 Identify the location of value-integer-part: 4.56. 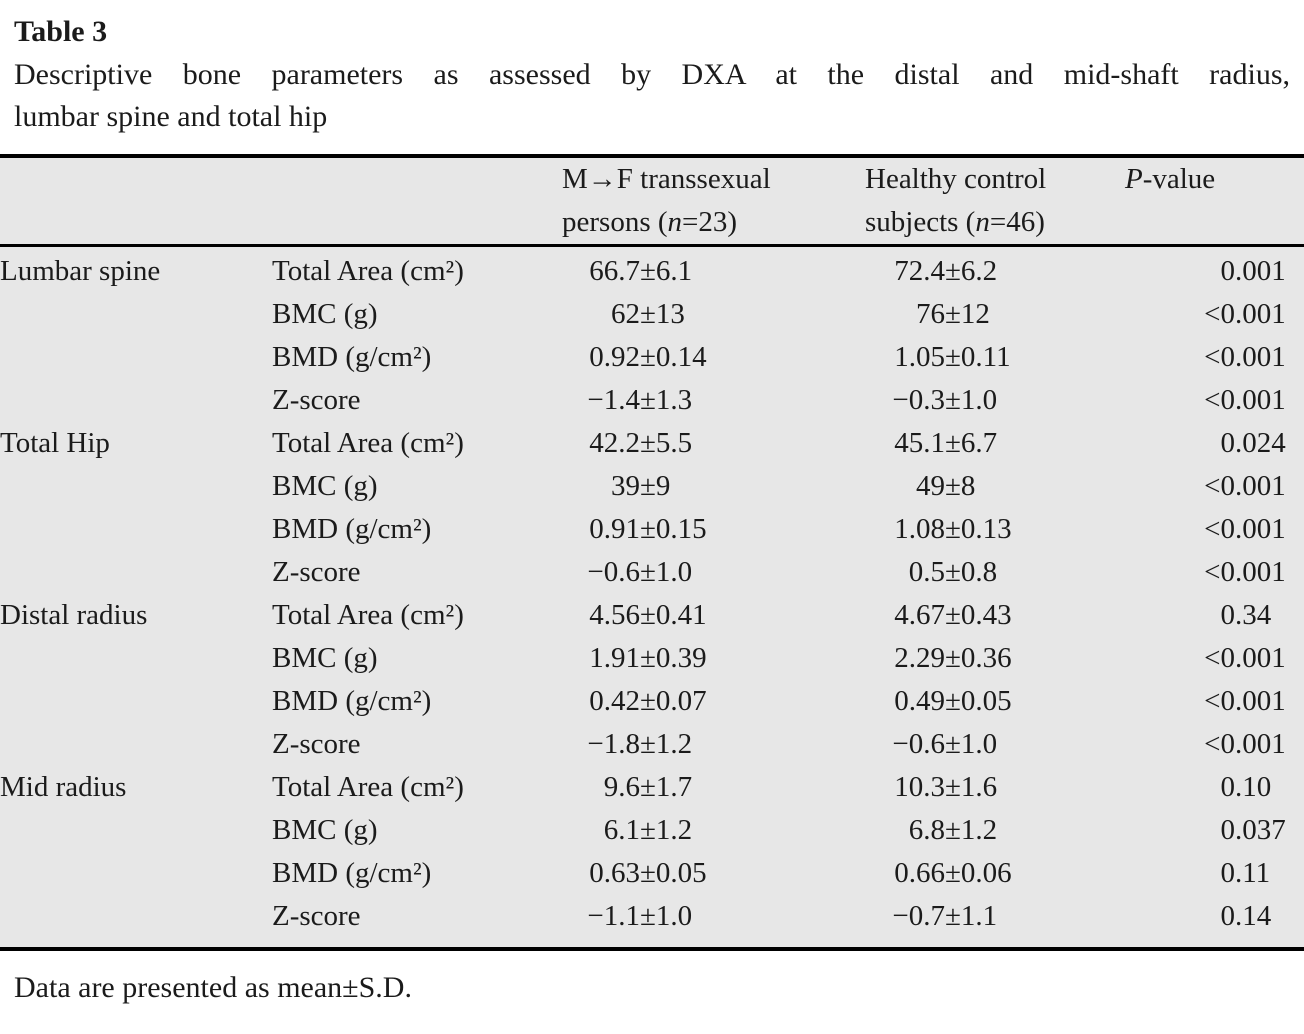
(614, 615).